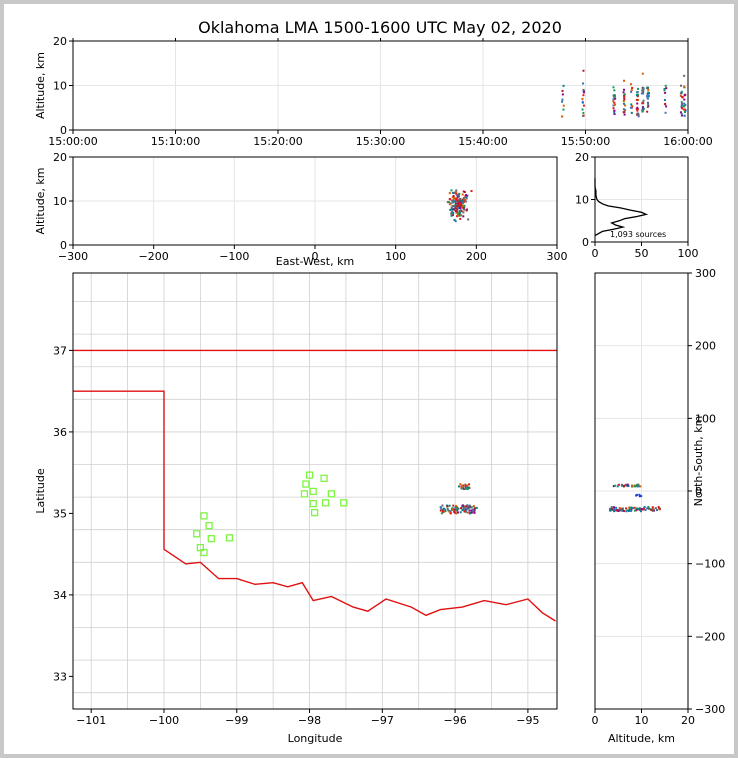 The height and width of the screenshot is (758, 738). What do you see at coordinates (476, 256) in the screenshot?
I see `ew-panel-xtick-label: 200` at bounding box center [476, 256].